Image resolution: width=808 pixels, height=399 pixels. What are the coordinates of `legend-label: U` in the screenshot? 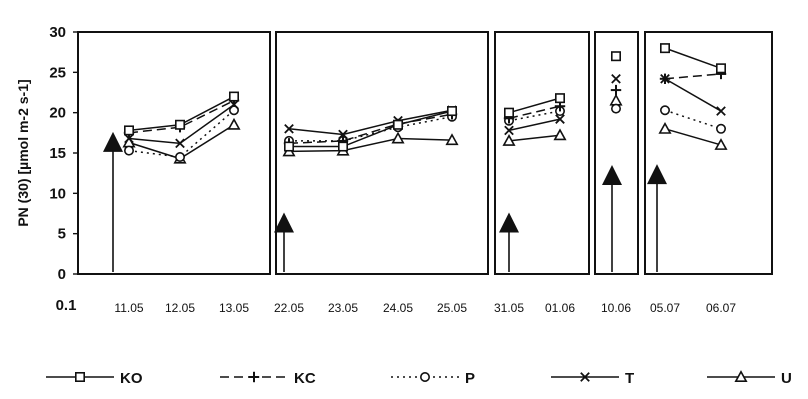 It's located at (786, 378).